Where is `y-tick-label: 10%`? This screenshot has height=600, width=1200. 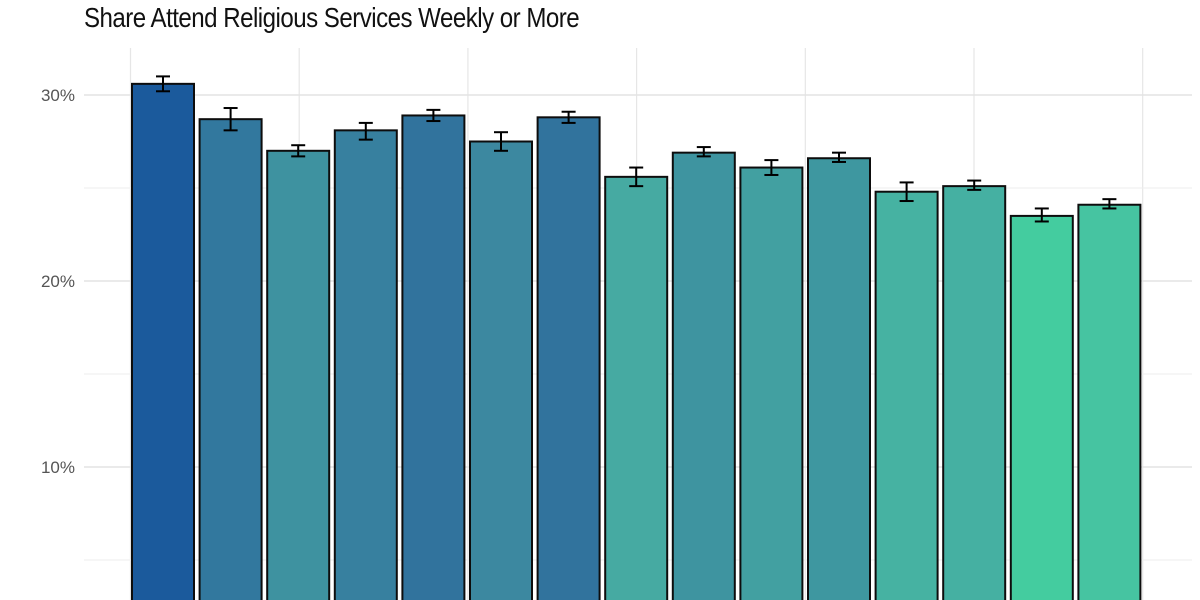 y-tick-label: 10% is located at coordinates (58, 467).